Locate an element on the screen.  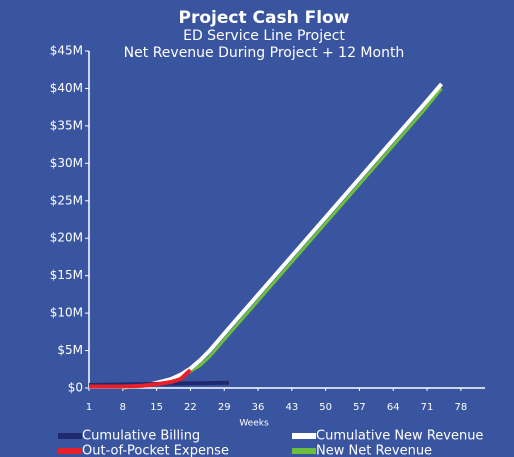
chart-title: Project Cash Flow is located at coordinates (264, 18).